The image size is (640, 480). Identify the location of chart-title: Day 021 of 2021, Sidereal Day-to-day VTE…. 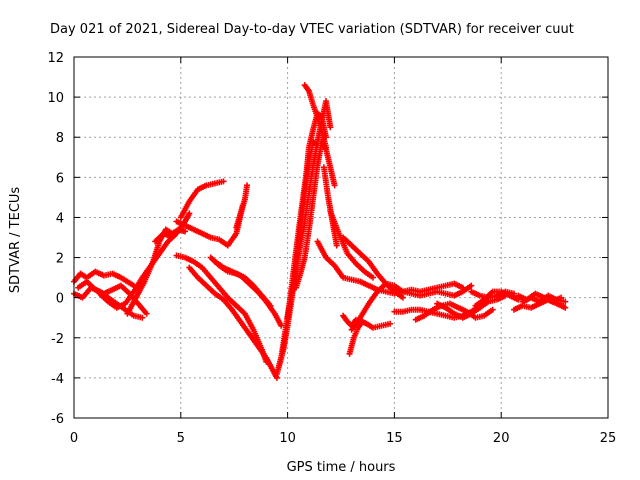
(312, 29).